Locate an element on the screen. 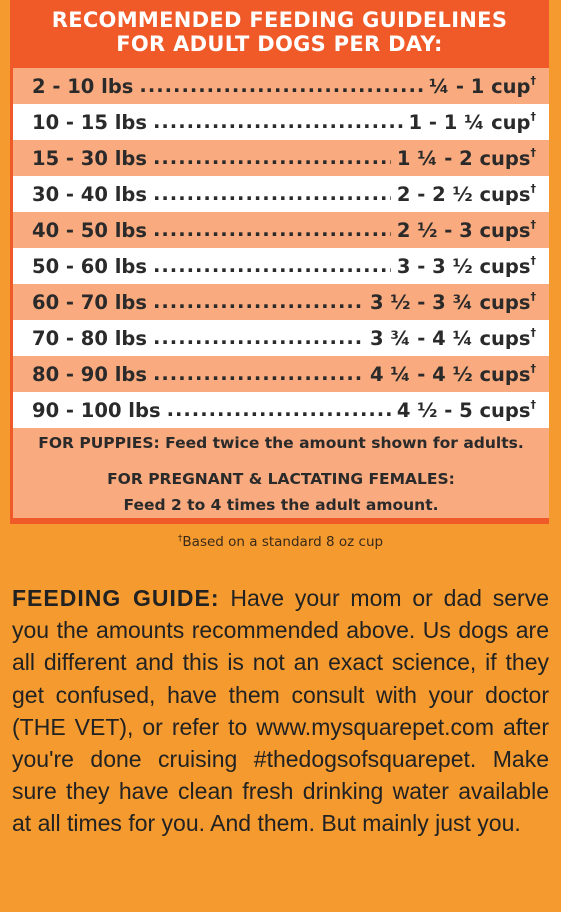  footnote-text: Based on a standard 8 oz cup is located at coordinates (283, 542).